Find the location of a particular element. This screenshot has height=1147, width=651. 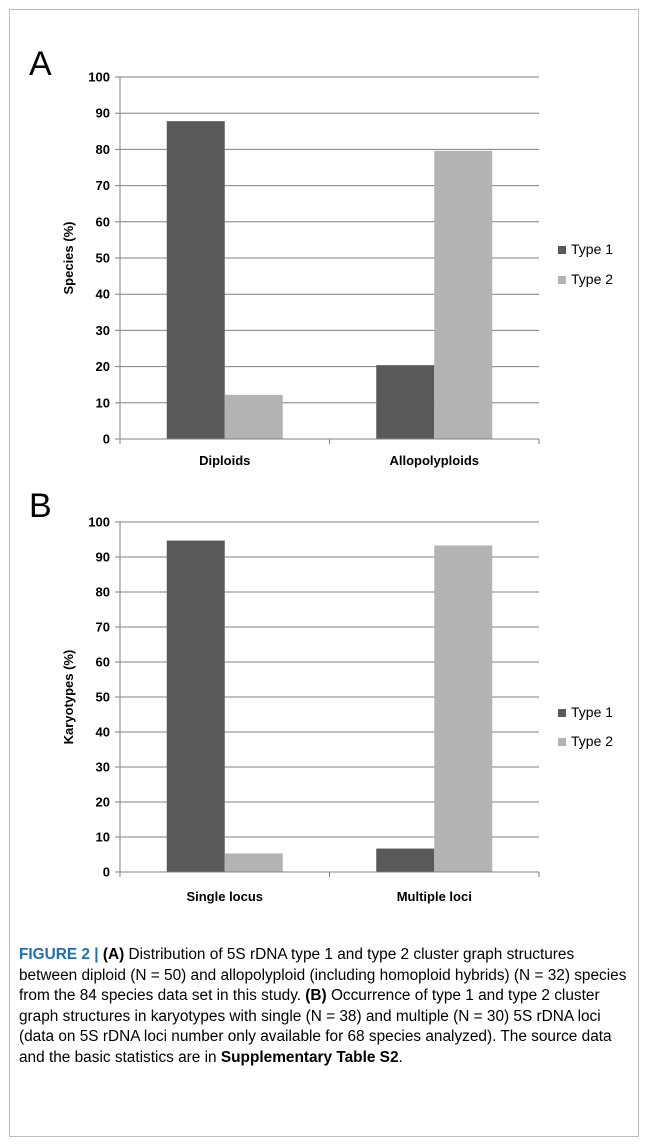

caption-a-label: (A) is located at coordinates (113, 954).